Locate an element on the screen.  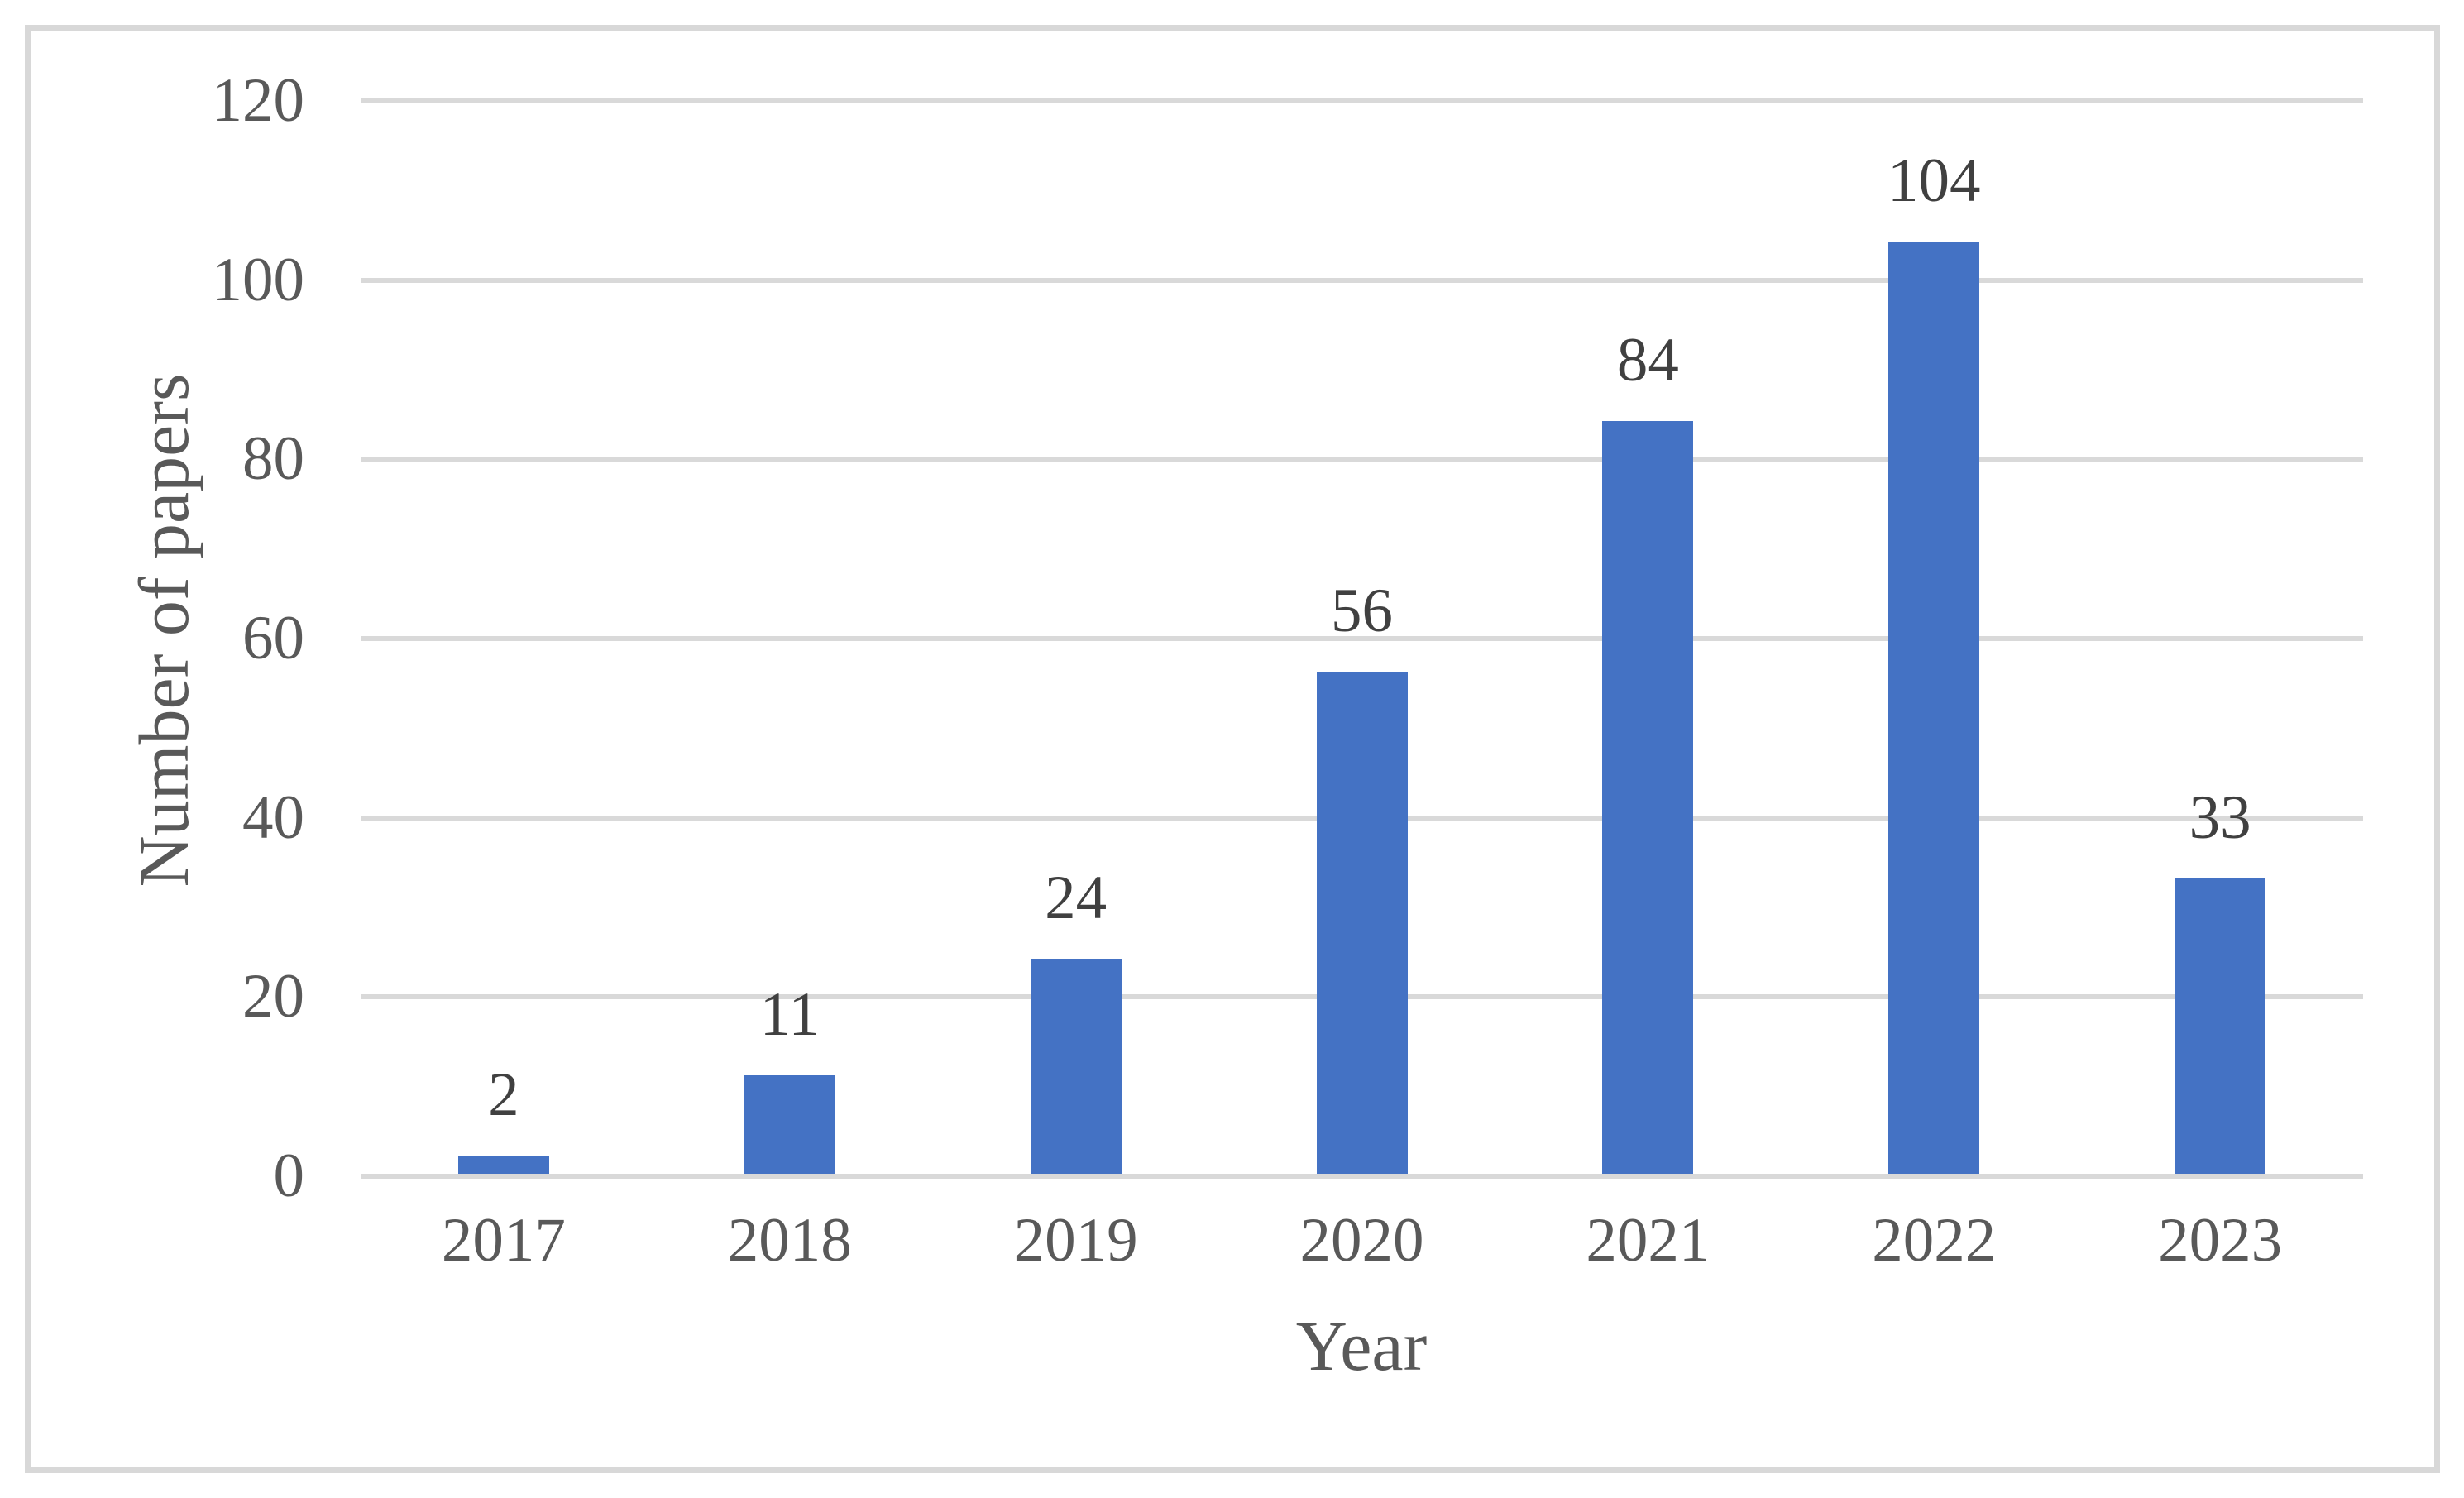
bar-2023 is located at coordinates (2220, 1026).